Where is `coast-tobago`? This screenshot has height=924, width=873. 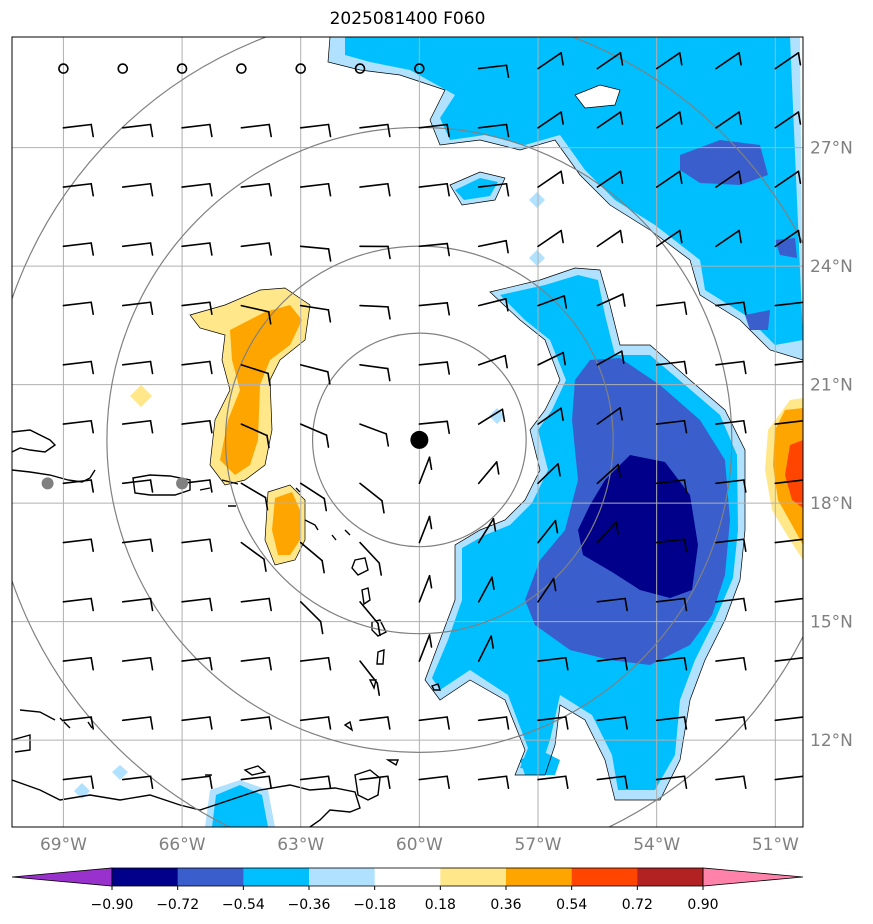 coast-tobago is located at coordinates (255, 770).